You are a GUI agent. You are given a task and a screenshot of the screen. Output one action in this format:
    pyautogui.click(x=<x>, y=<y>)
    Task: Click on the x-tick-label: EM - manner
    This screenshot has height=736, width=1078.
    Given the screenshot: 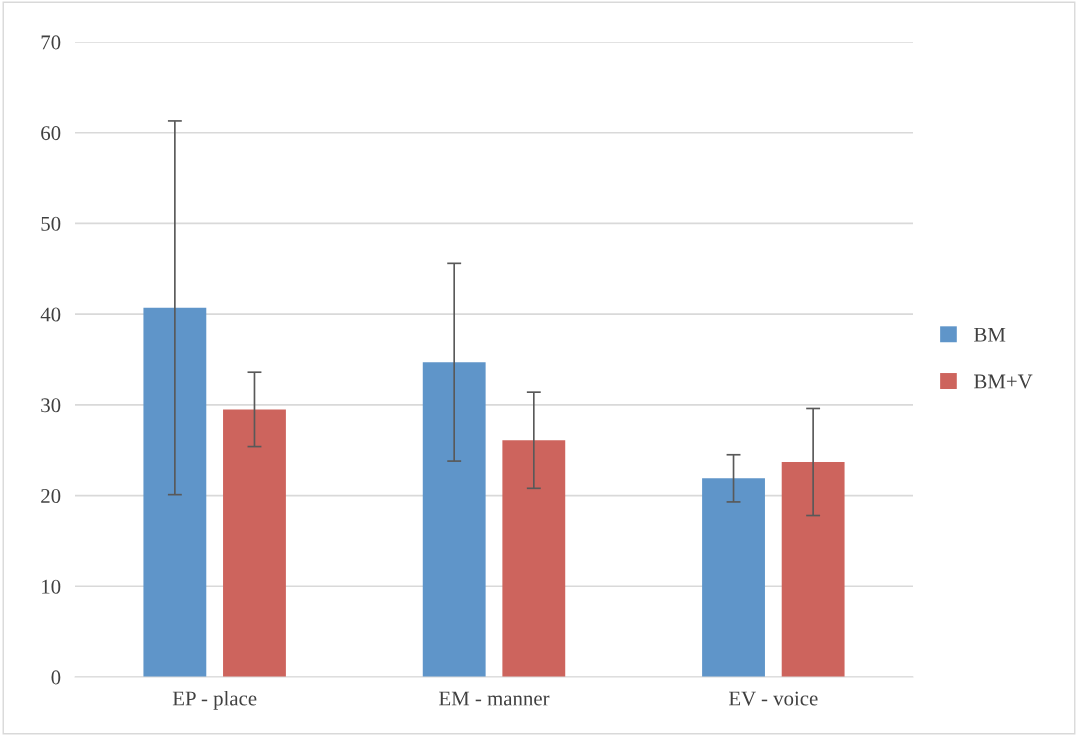 What is the action you would take?
    pyautogui.click(x=494, y=698)
    